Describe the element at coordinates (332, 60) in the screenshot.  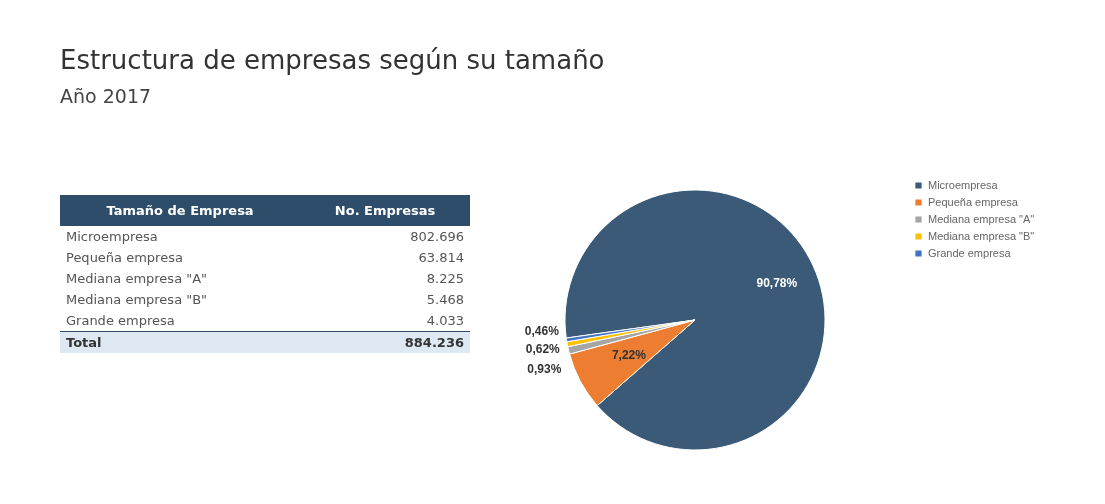
I see `text: Estructura de empresas según su tamaño` at that location.